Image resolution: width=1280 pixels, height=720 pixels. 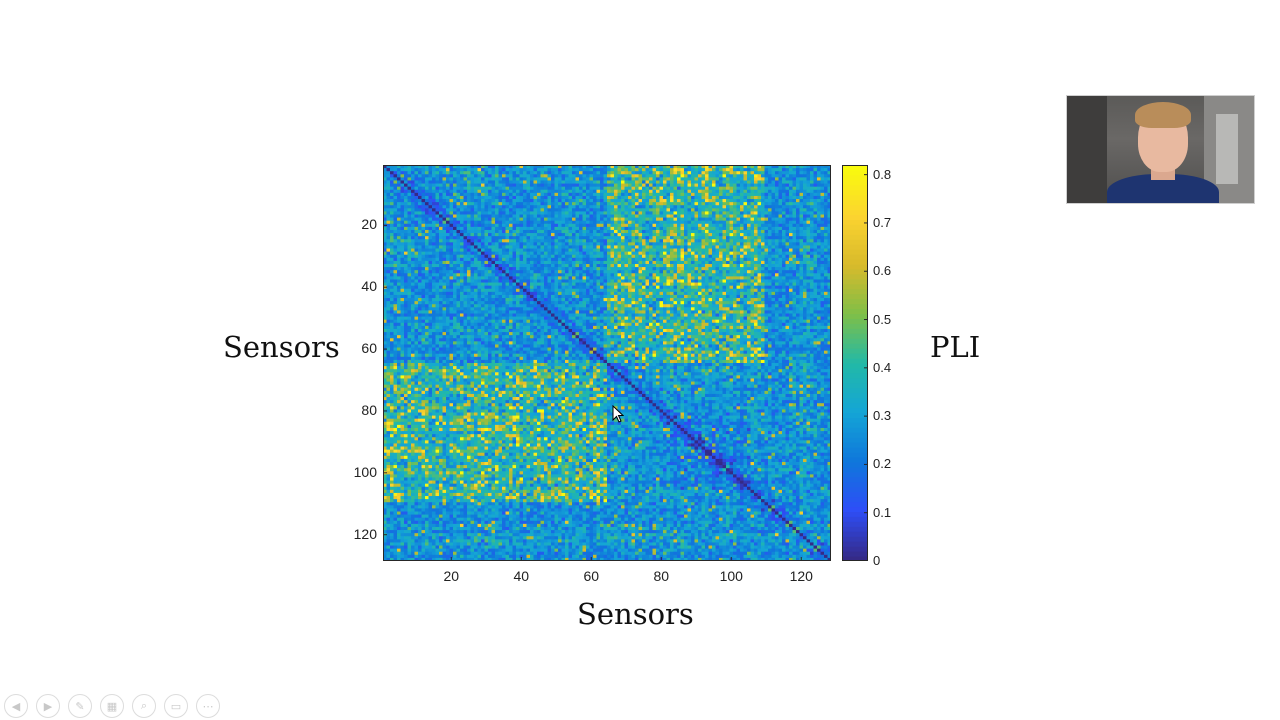 What do you see at coordinates (591, 576) in the screenshot?
I see `x-tick-label: 60` at bounding box center [591, 576].